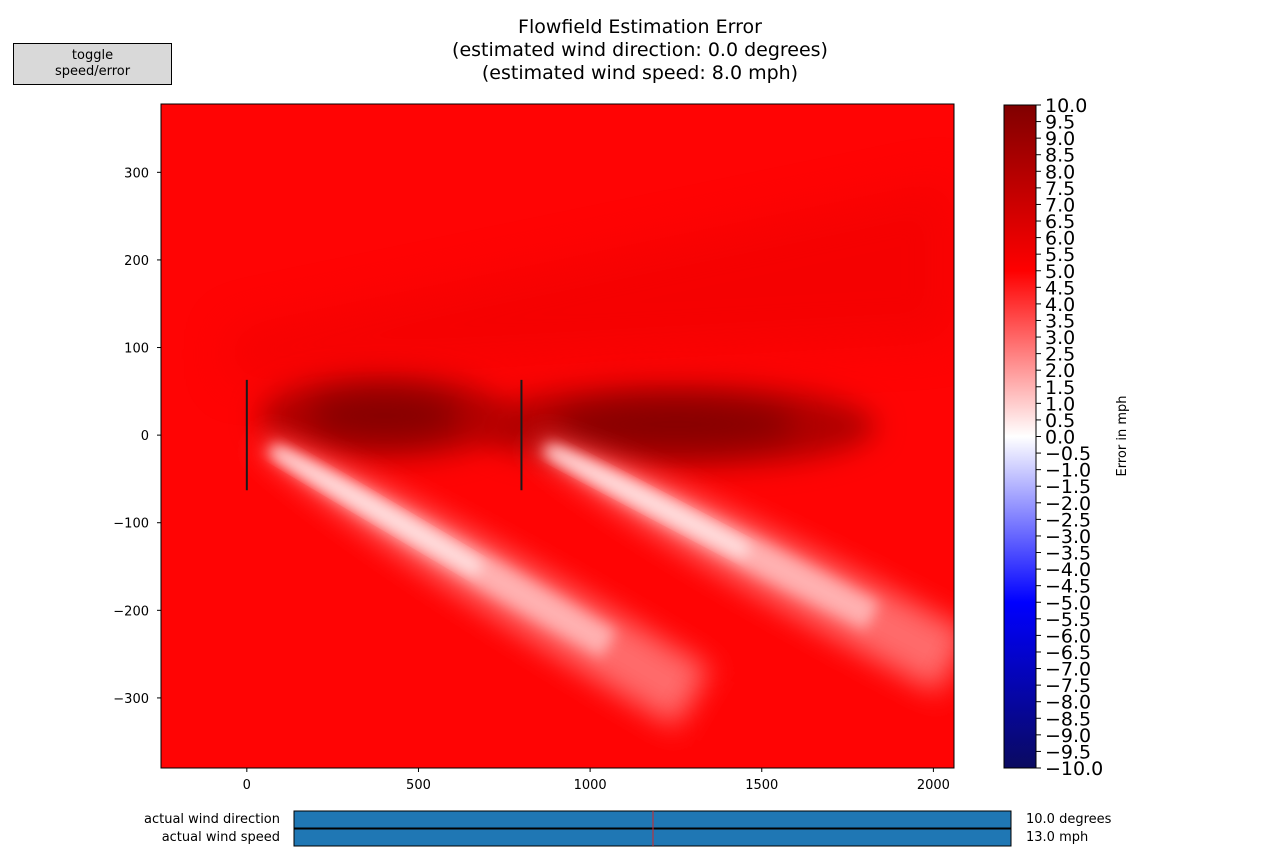  I want to click on colorbar-tick-label: −2.5, so click(1068, 520).